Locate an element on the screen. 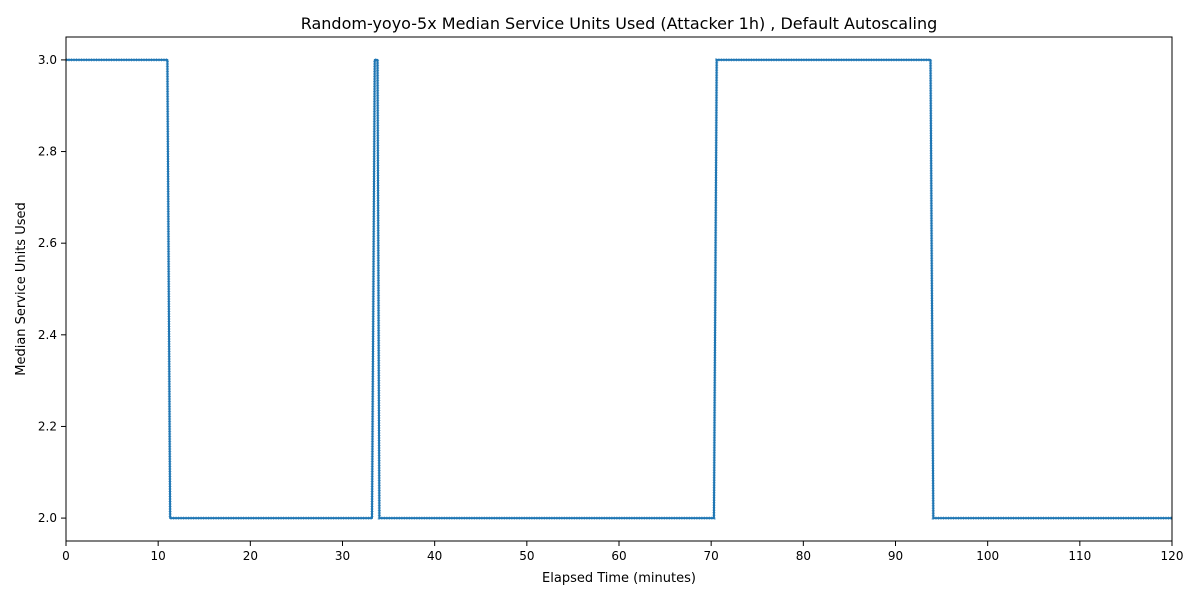  y-tick-label: 3.0 is located at coordinates (47, 60).